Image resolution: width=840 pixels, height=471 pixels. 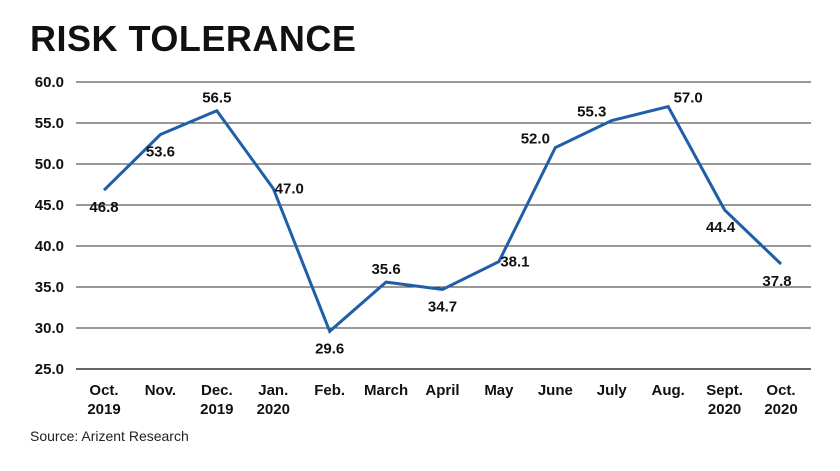 What do you see at coordinates (514, 262) in the screenshot?
I see `data-label: 38.1` at bounding box center [514, 262].